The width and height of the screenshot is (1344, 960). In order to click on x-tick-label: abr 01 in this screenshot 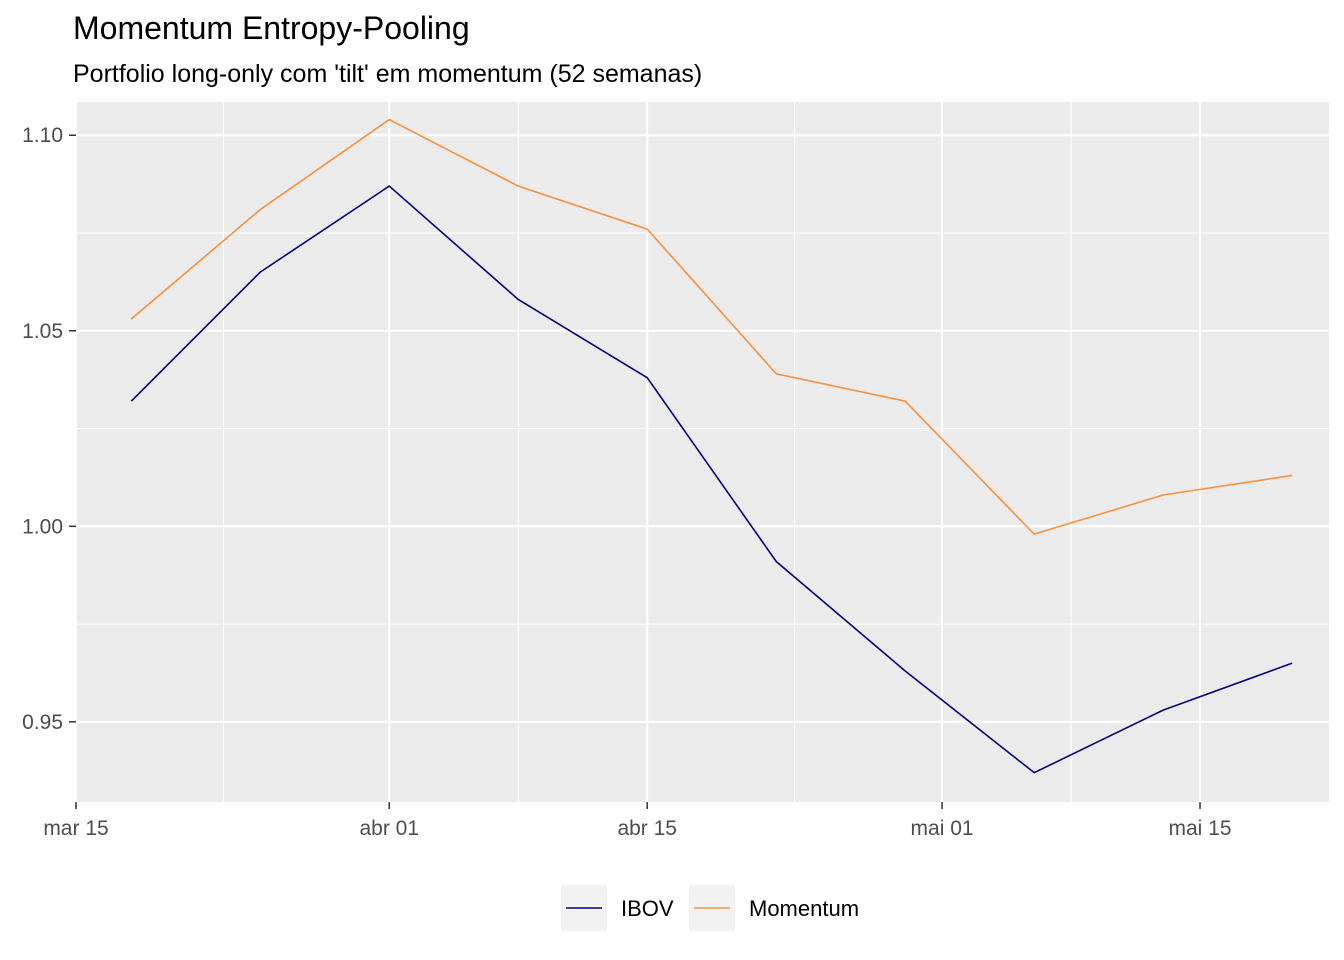, I will do `click(389, 828)`.